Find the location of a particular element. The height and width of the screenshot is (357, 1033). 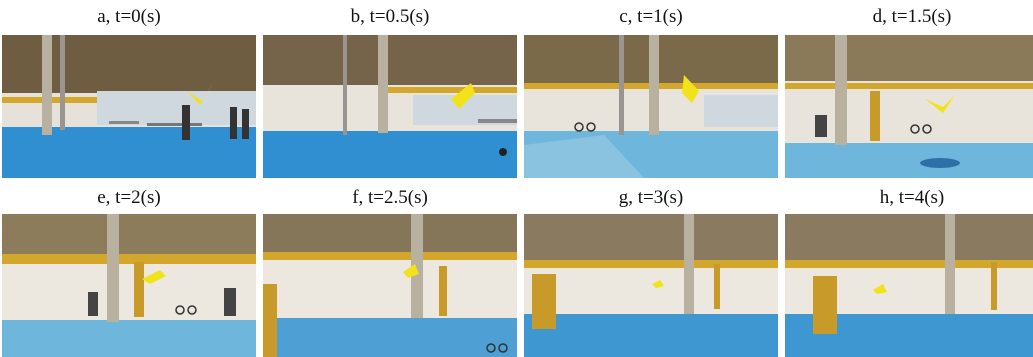

video-frame-g is located at coordinates (651, 285).